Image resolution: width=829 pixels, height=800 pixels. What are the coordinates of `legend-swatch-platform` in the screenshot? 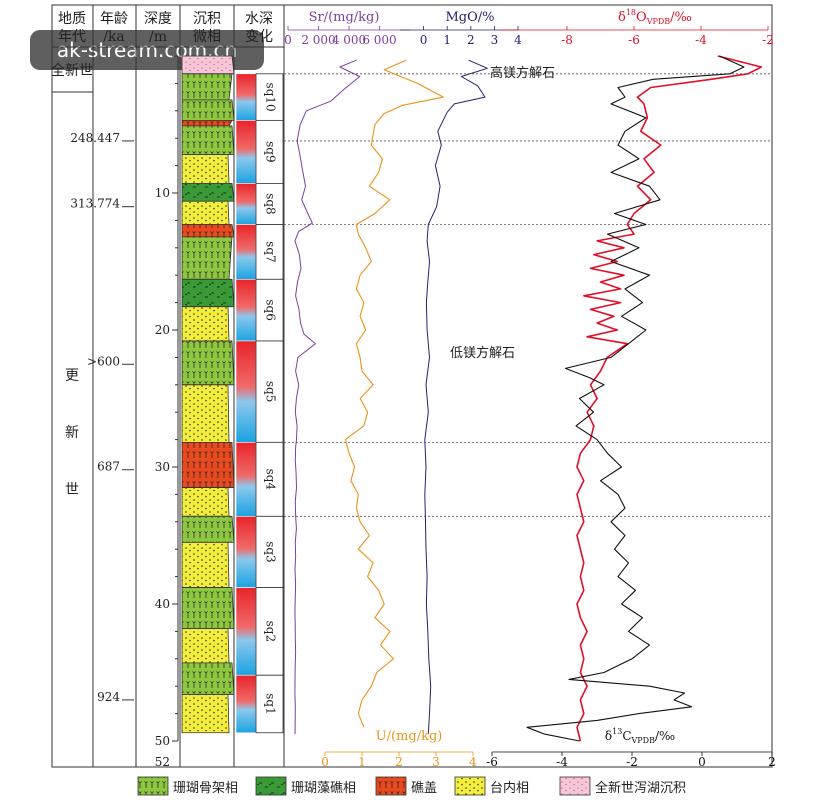 It's located at (470, 786).